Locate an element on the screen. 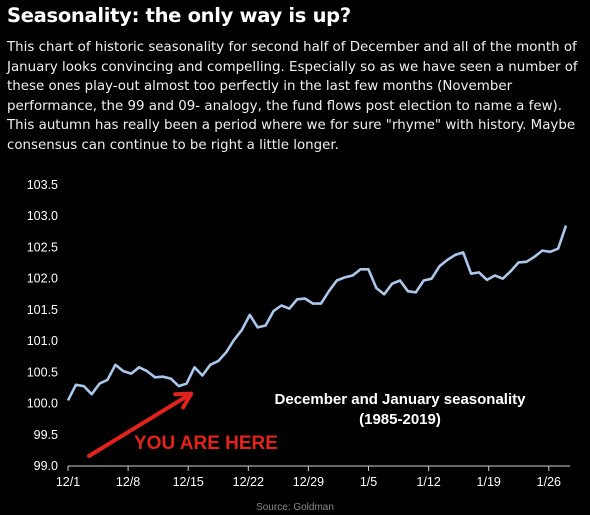  you-are-here-arrow is located at coordinates (140, 424).